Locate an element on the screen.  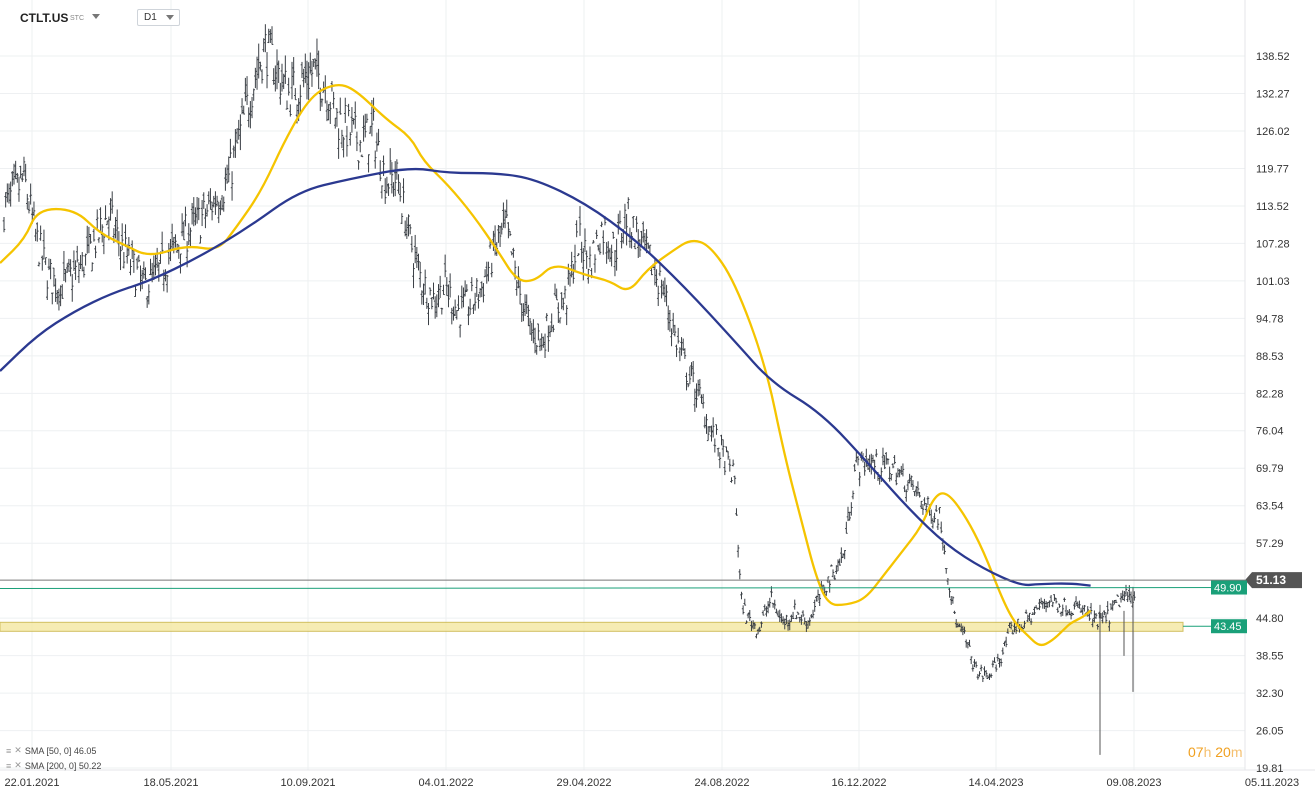
y-tick-label: 107.28 is located at coordinates (1273, 244).